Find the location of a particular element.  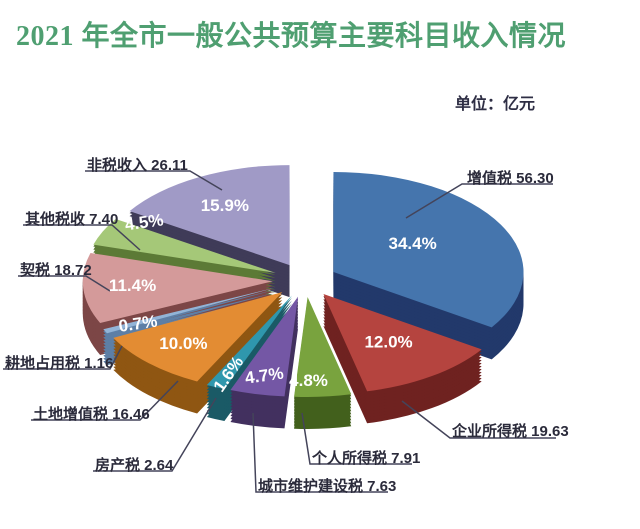

callout-label-3: 城市维护建设税 7.63 is located at coordinates (327, 486).